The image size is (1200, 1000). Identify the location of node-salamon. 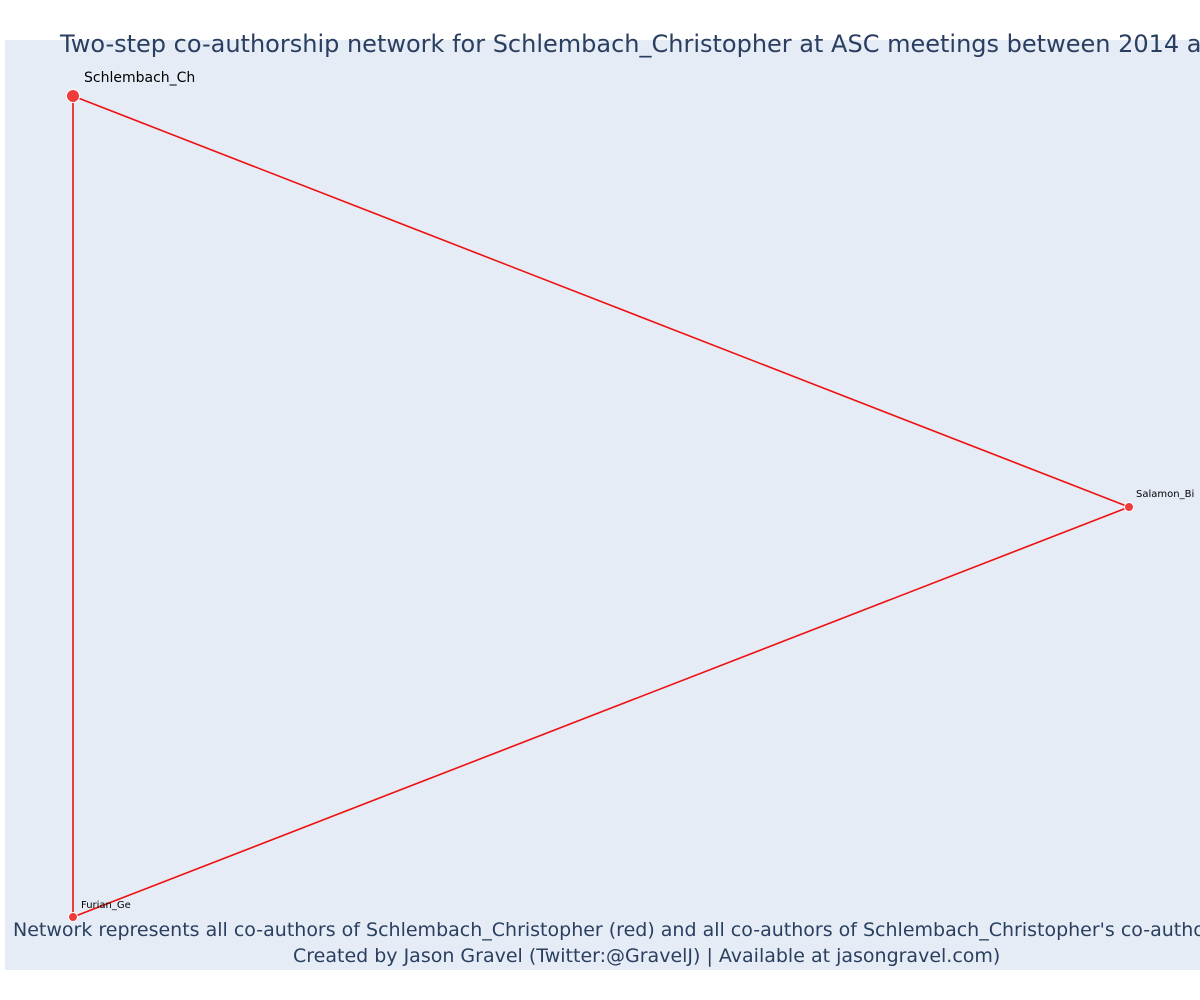
(1129, 507).